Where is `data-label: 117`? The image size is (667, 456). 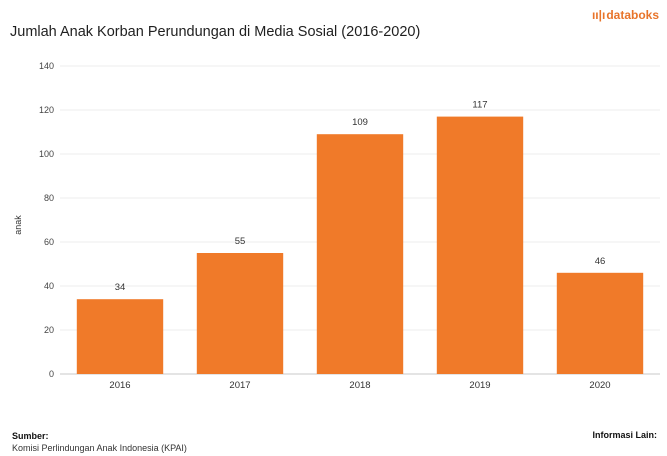
data-label: 117 is located at coordinates (479, 105).